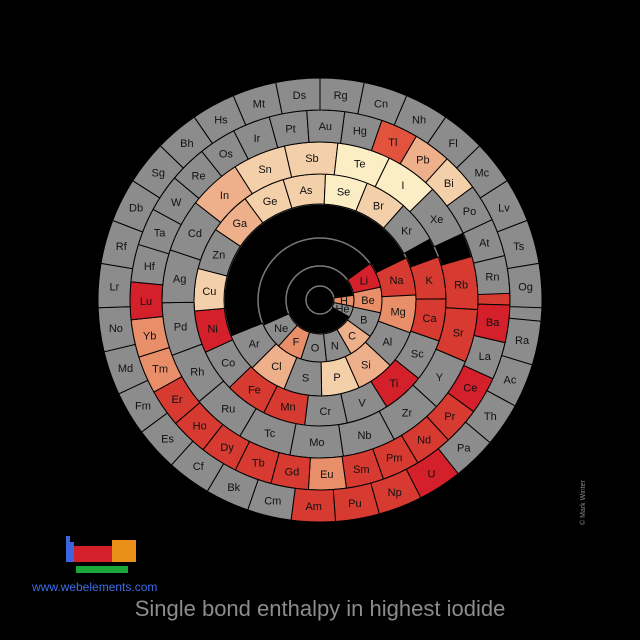 This screenshot has height=640, width=640. What do you see at coordinates (240, 224) in the screenshot?
I see `label-Ga: Ga` at bounding box center [240, 224].